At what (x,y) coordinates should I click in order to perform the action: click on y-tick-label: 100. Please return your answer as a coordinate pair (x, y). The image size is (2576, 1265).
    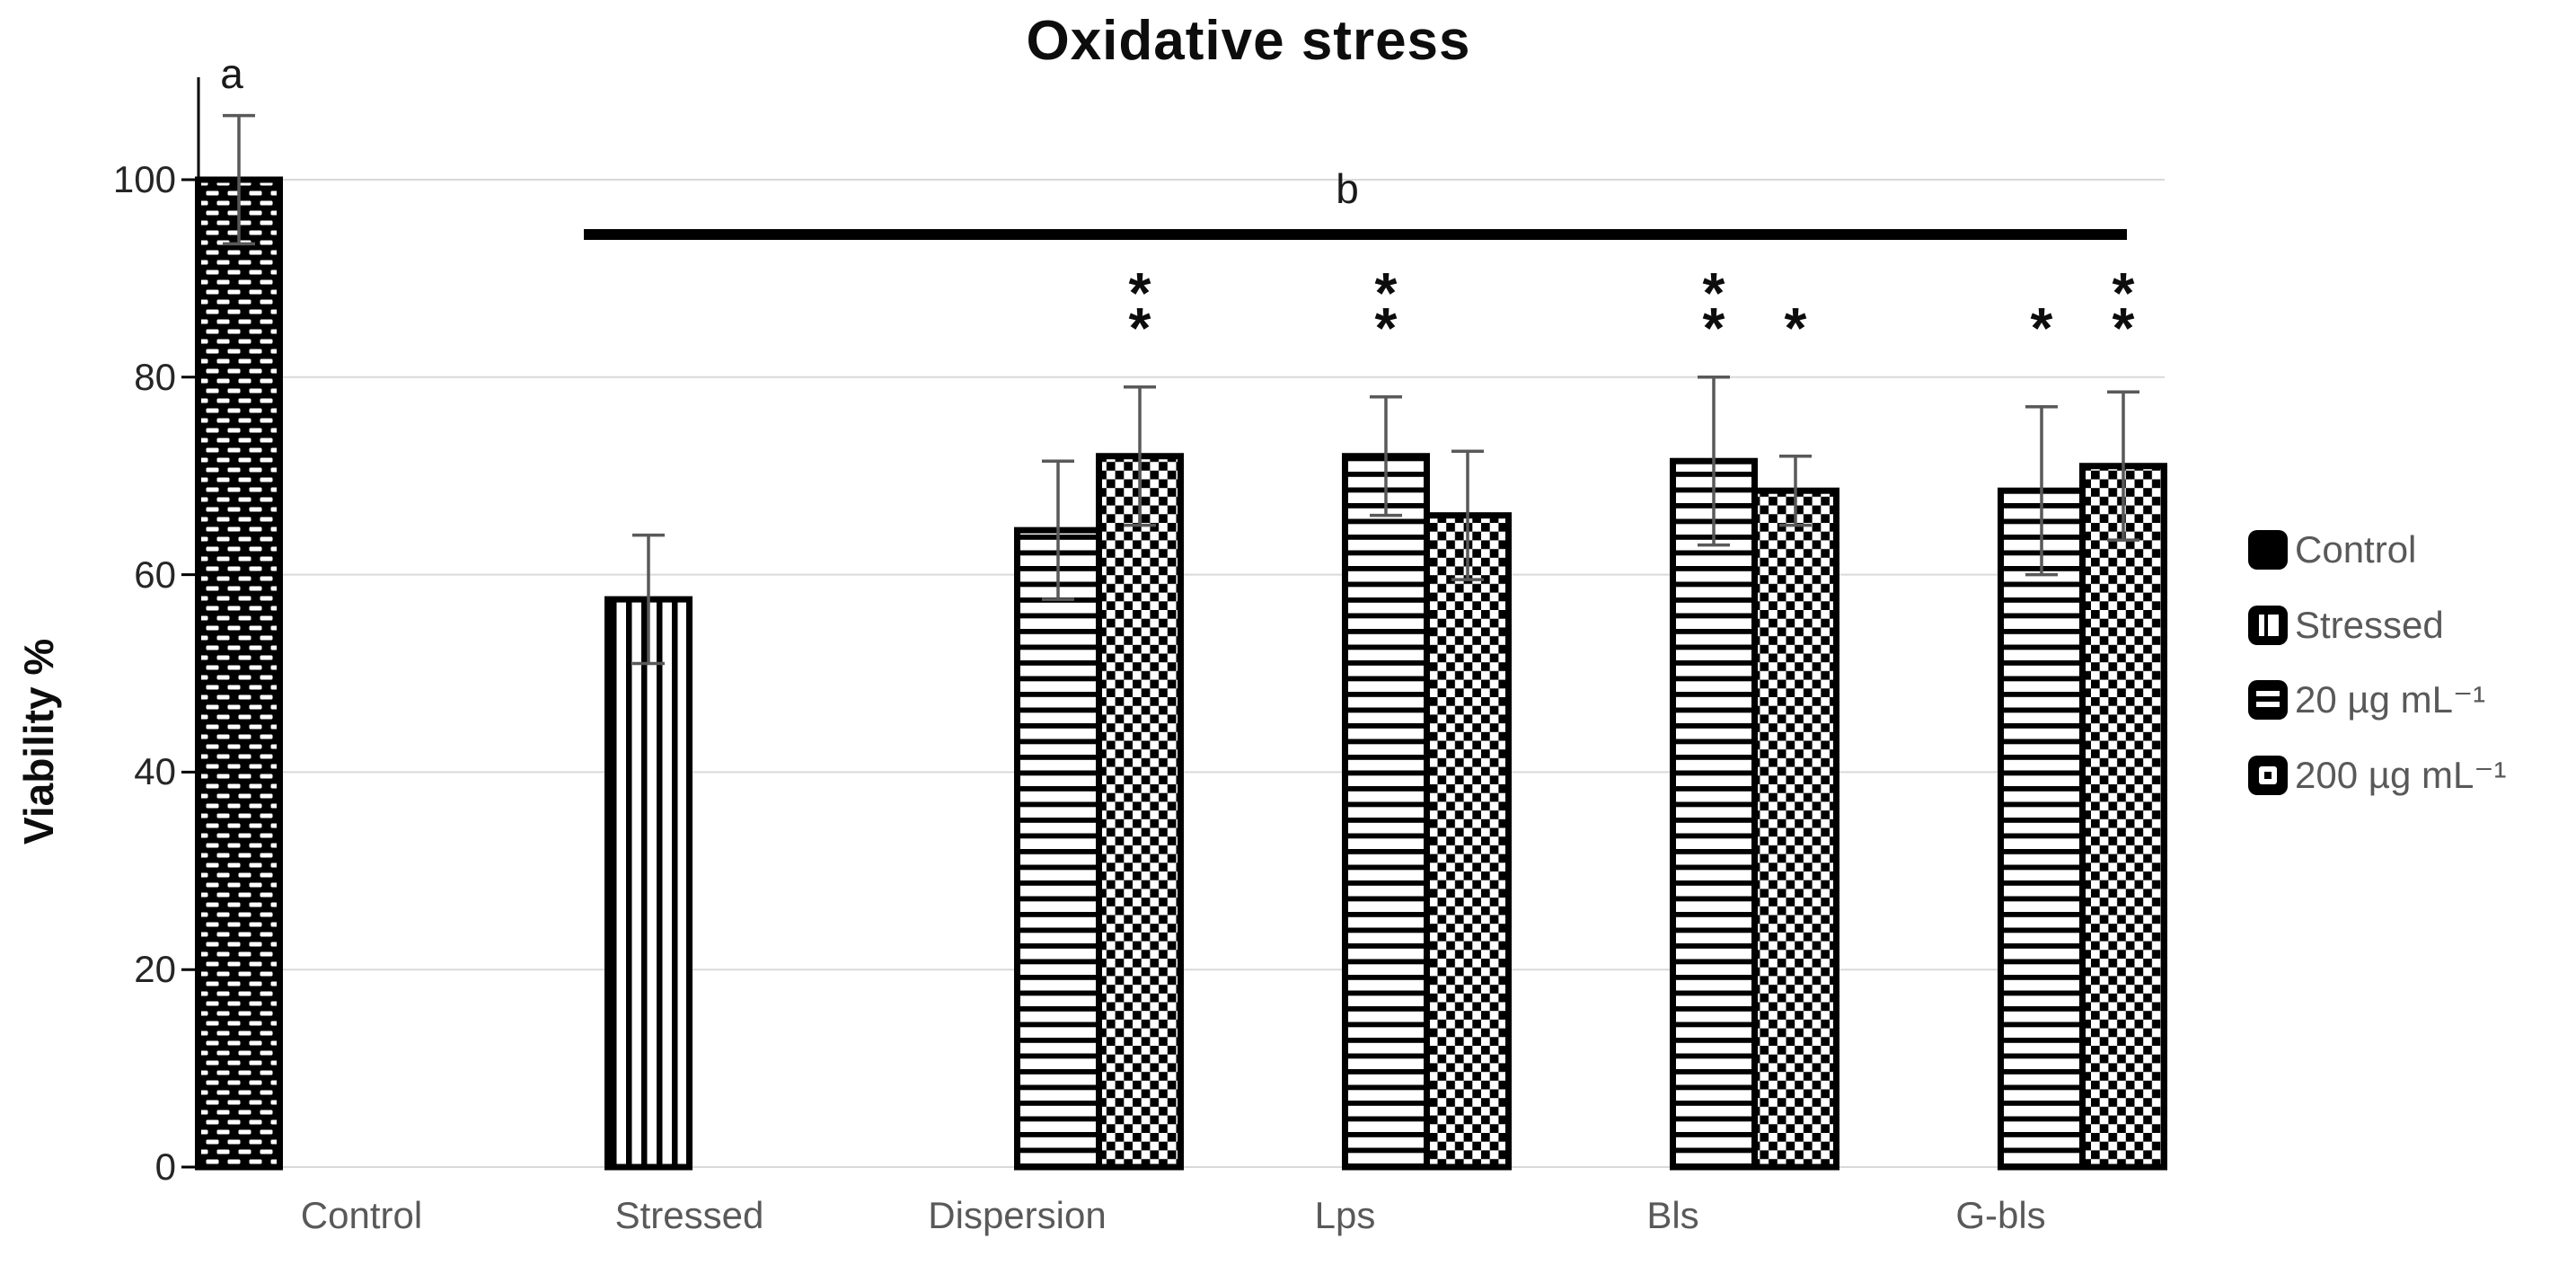
    Looking at the image, I should click on (144, 179).